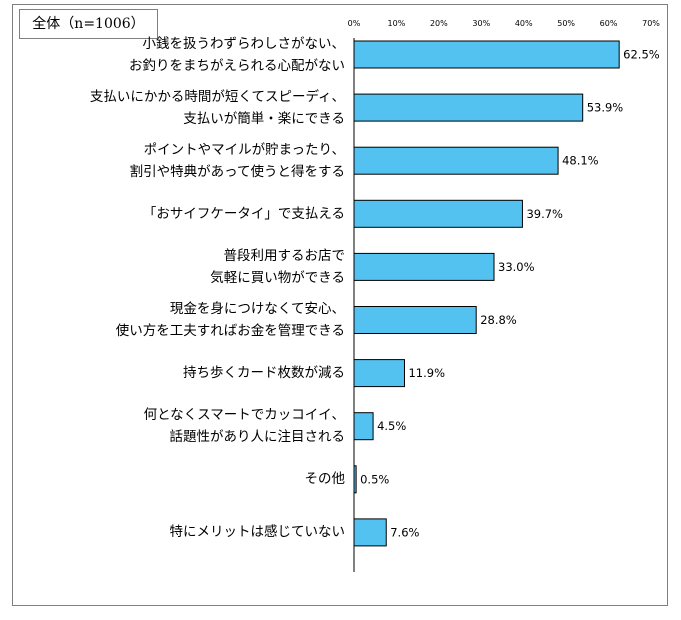 The height and width of the screenshot is (620, 681). Describe the element at coordinates (185, 267) in the screenshot. I see `category-label: 普段利用するお店で気軽に買い物ができる` at that location.